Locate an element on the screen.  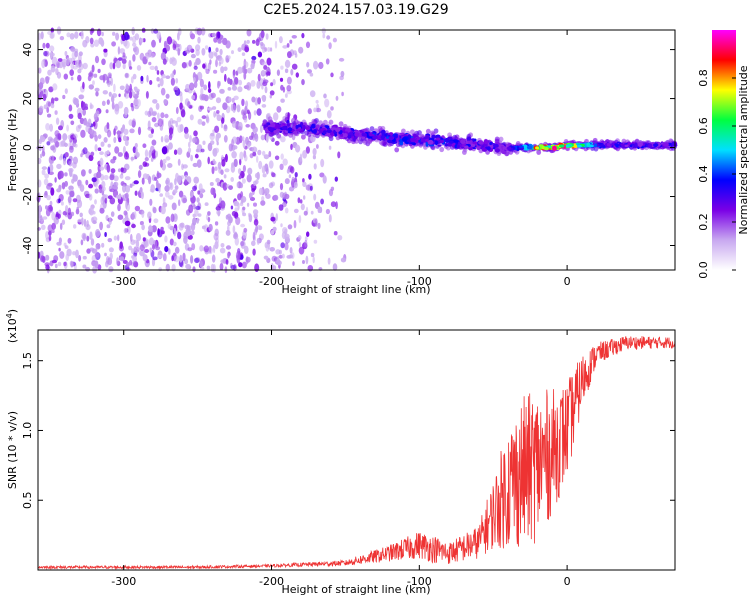
x-tick-label: -100 is located at coordinates (419, 281).